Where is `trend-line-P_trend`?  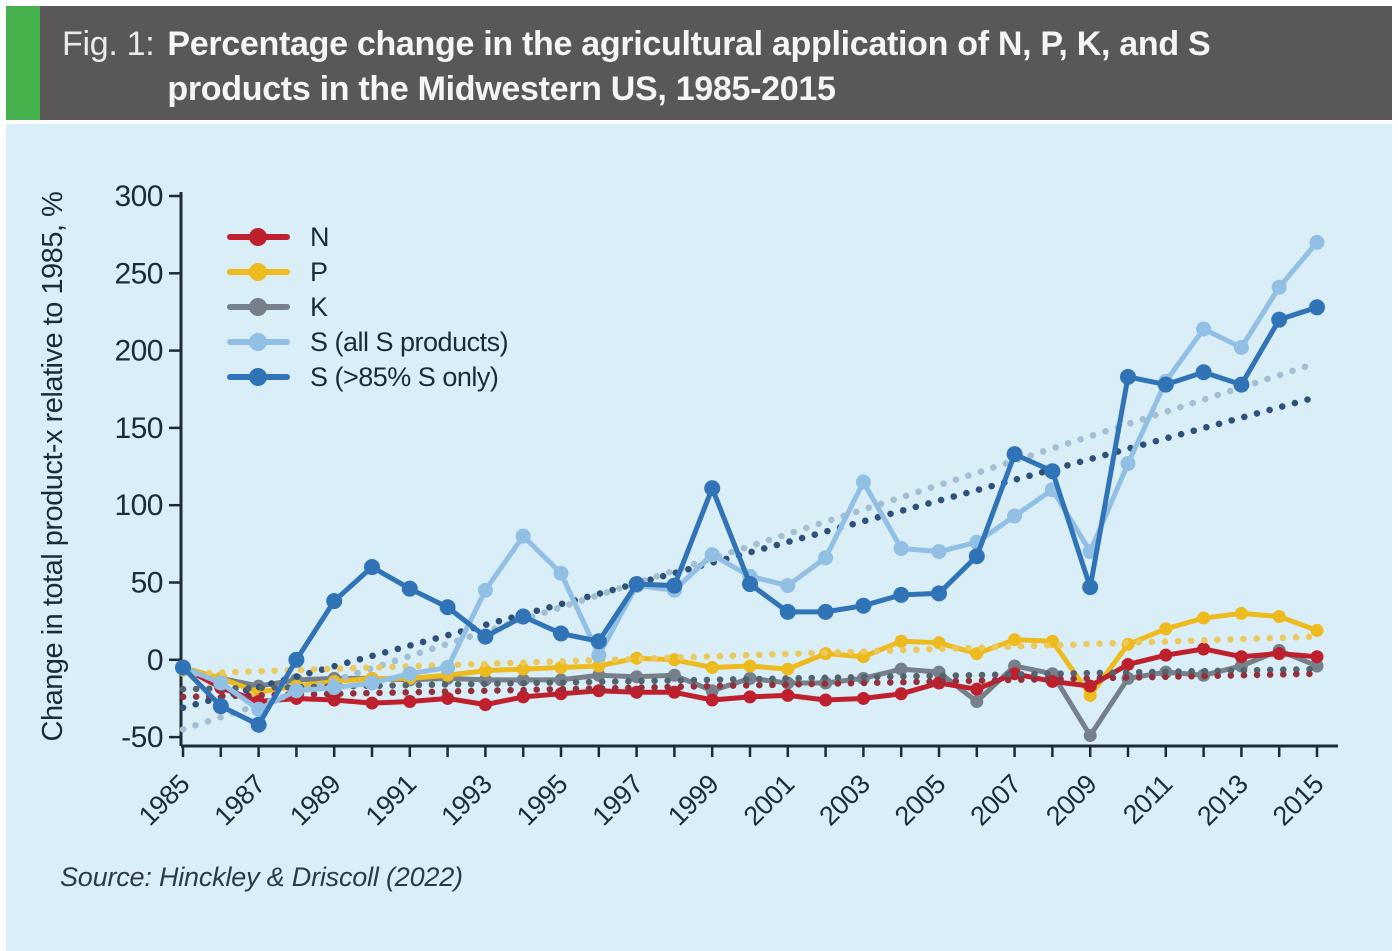
trend-line-P_trend is located at coordinates (750, 655).